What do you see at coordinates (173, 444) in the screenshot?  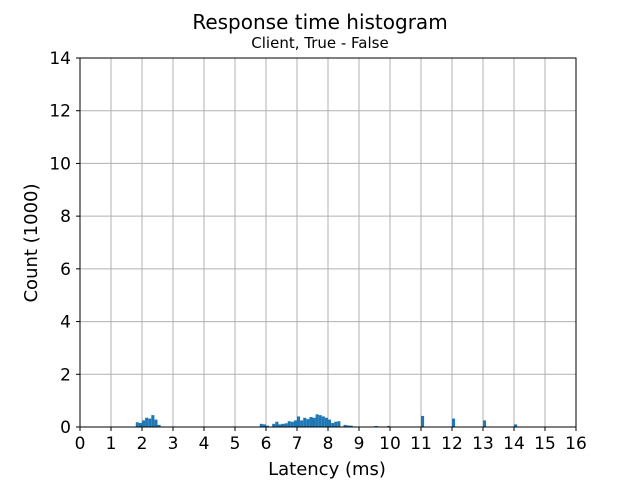 I see `x-tick-label: 3` at bounding box center [173, 444].